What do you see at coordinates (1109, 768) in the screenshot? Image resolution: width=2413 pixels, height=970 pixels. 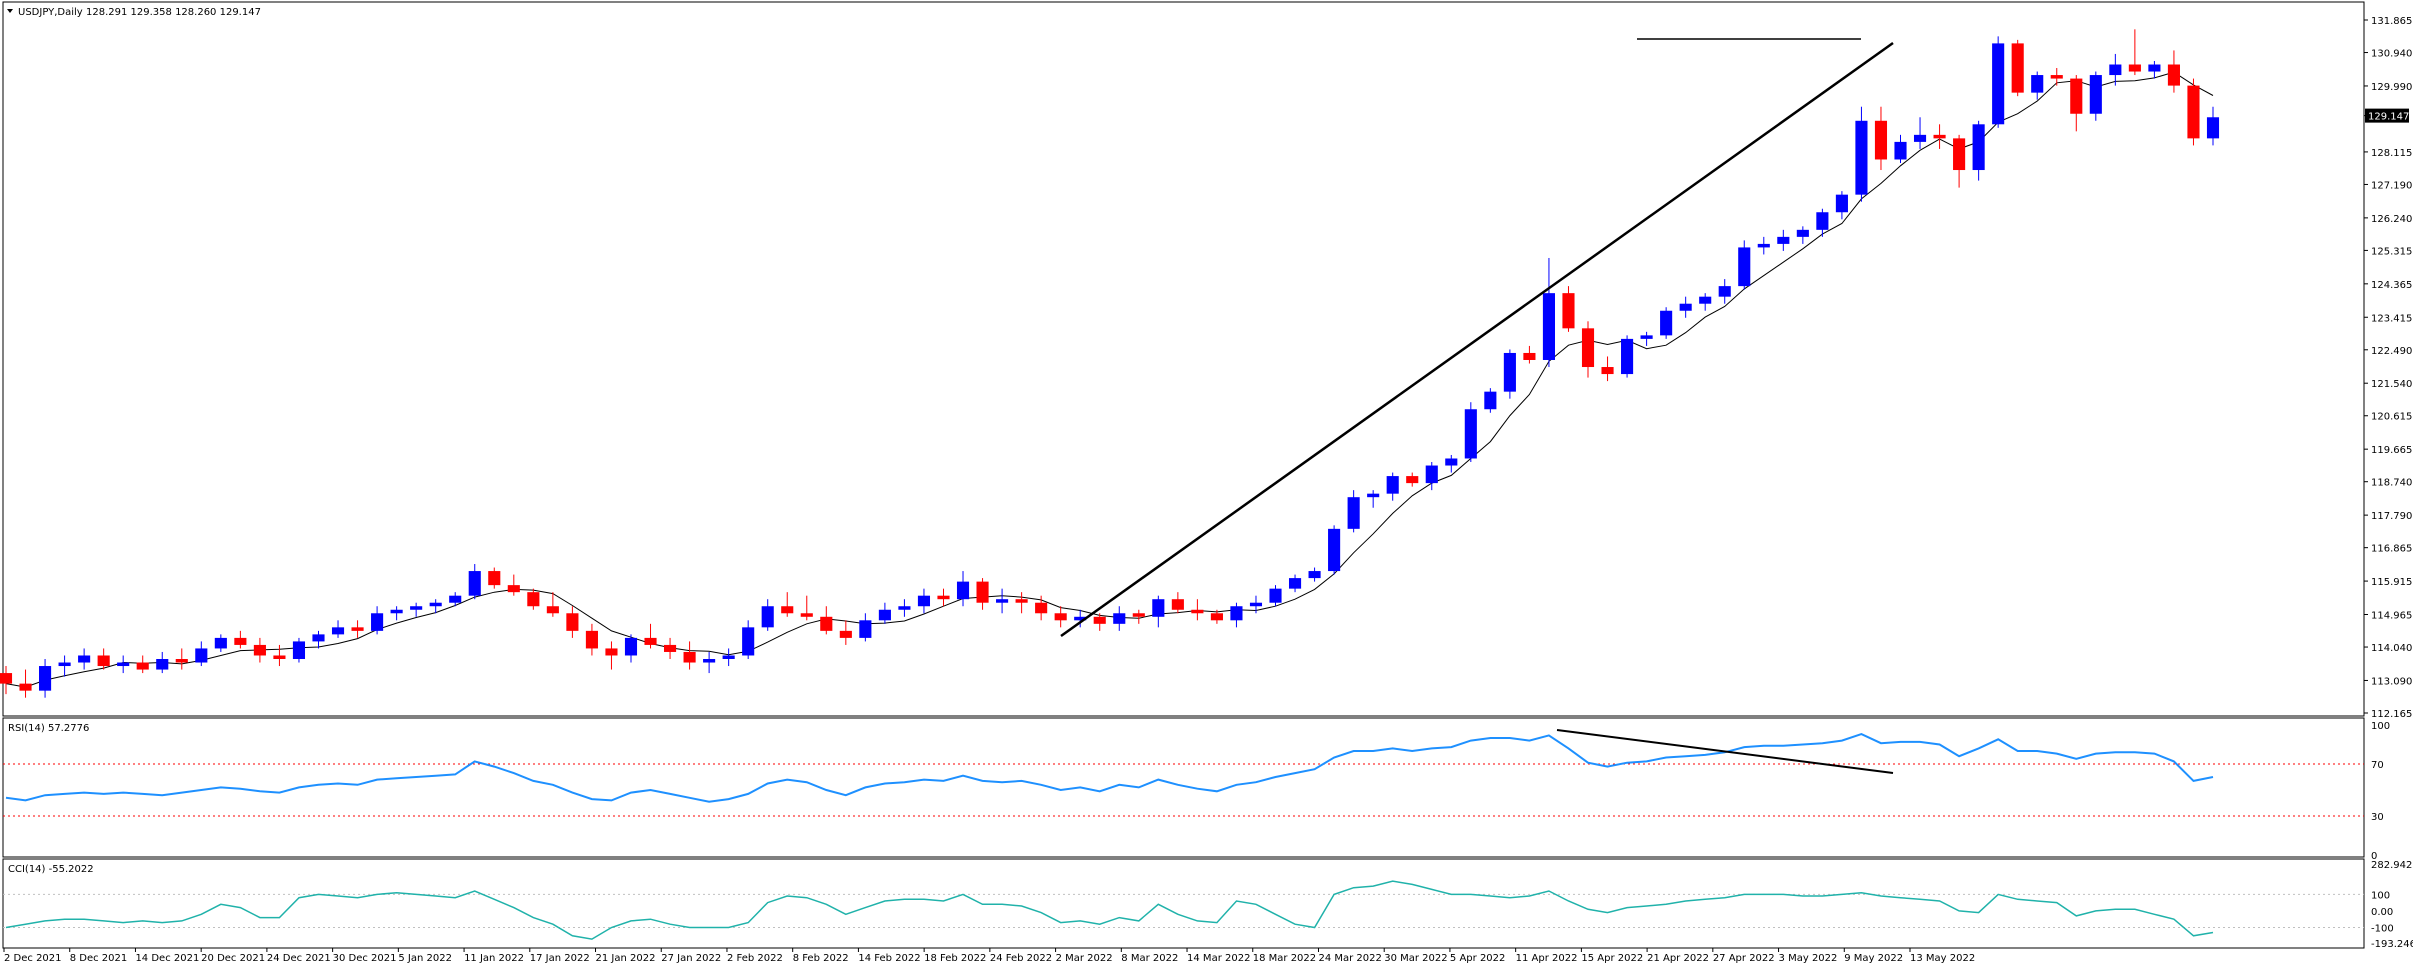 I see `rsi-line` at bounding box center [1109, 768].